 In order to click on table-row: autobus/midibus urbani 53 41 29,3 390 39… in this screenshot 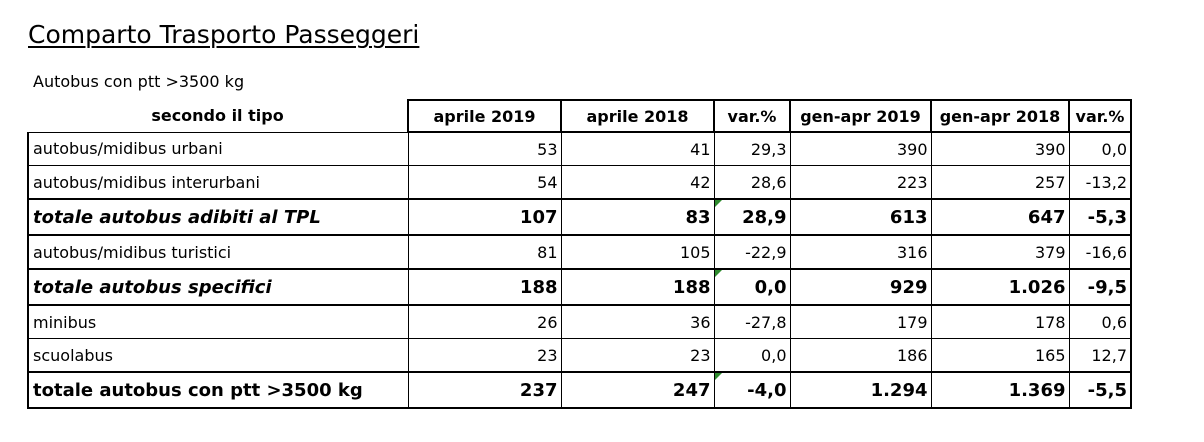, I will do `click(579, 148)`.